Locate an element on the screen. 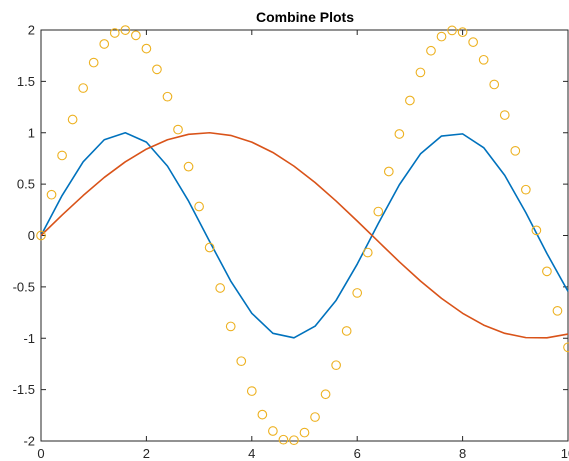 The height and width of the screenshot is (461, 569). x-tick-label: 8 is located at coordinates (462, 453).